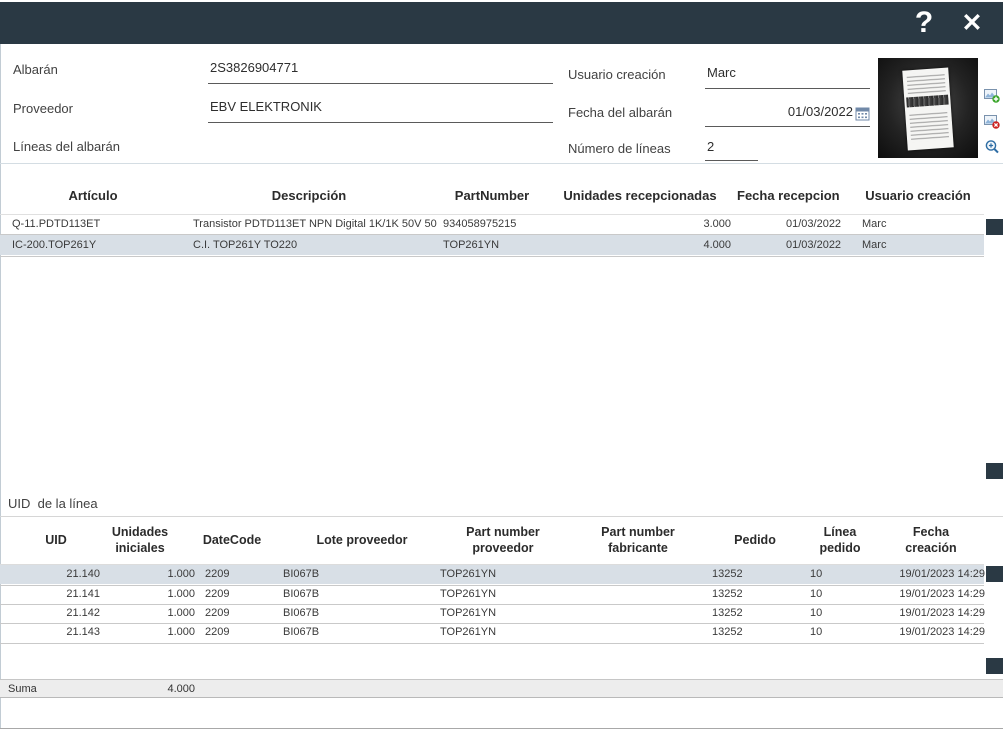 The height and width of the screenshot is (729, 1003). Describe the element at coordinates (254, 67) in the screenshot. I see `albaran-value: 2S3826904771` at that location.